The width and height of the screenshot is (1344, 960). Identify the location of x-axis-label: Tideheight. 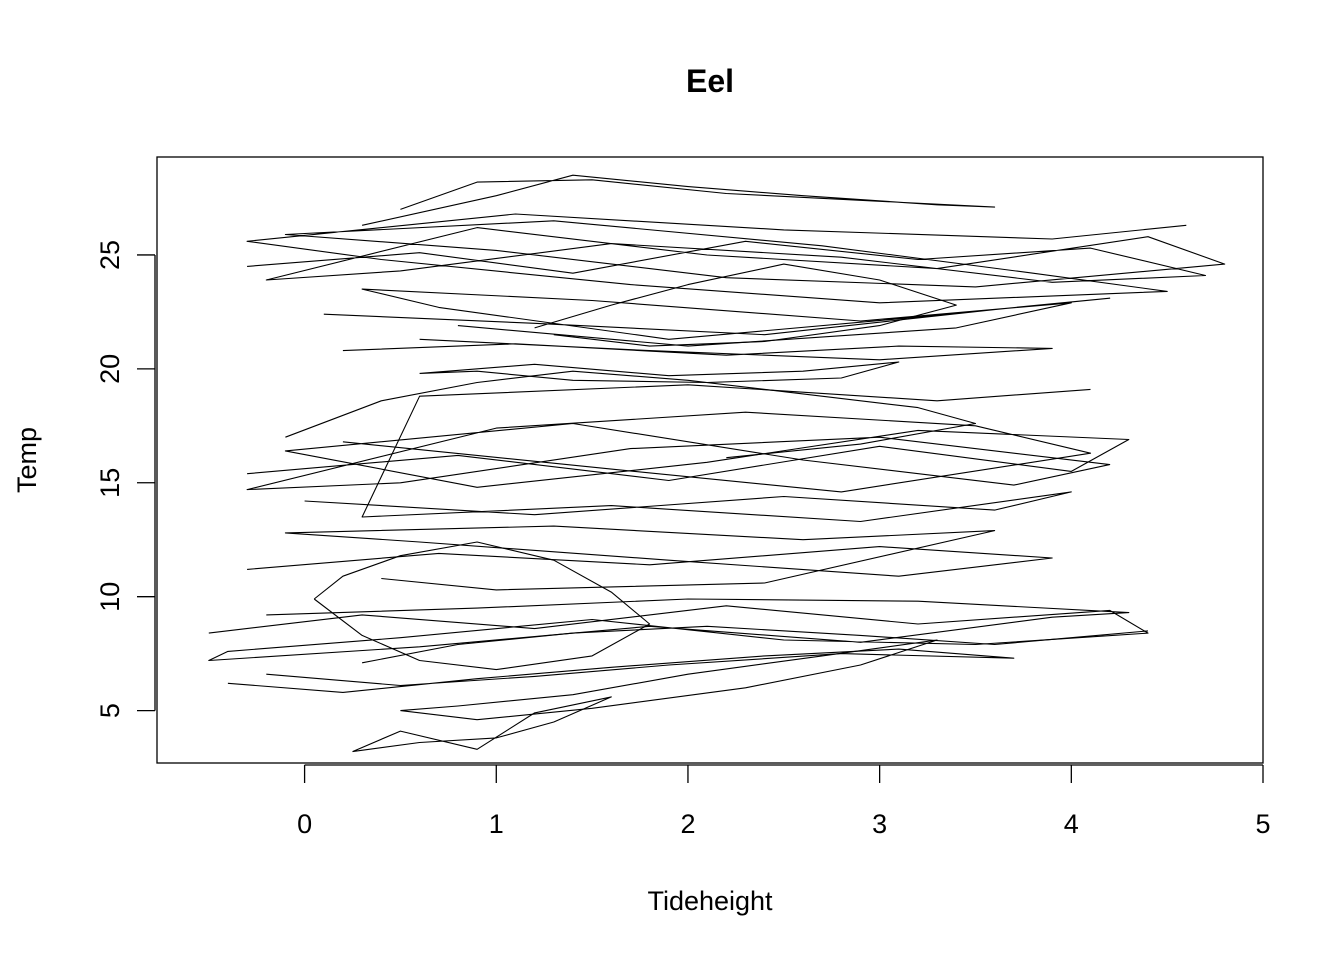
(710, 901).